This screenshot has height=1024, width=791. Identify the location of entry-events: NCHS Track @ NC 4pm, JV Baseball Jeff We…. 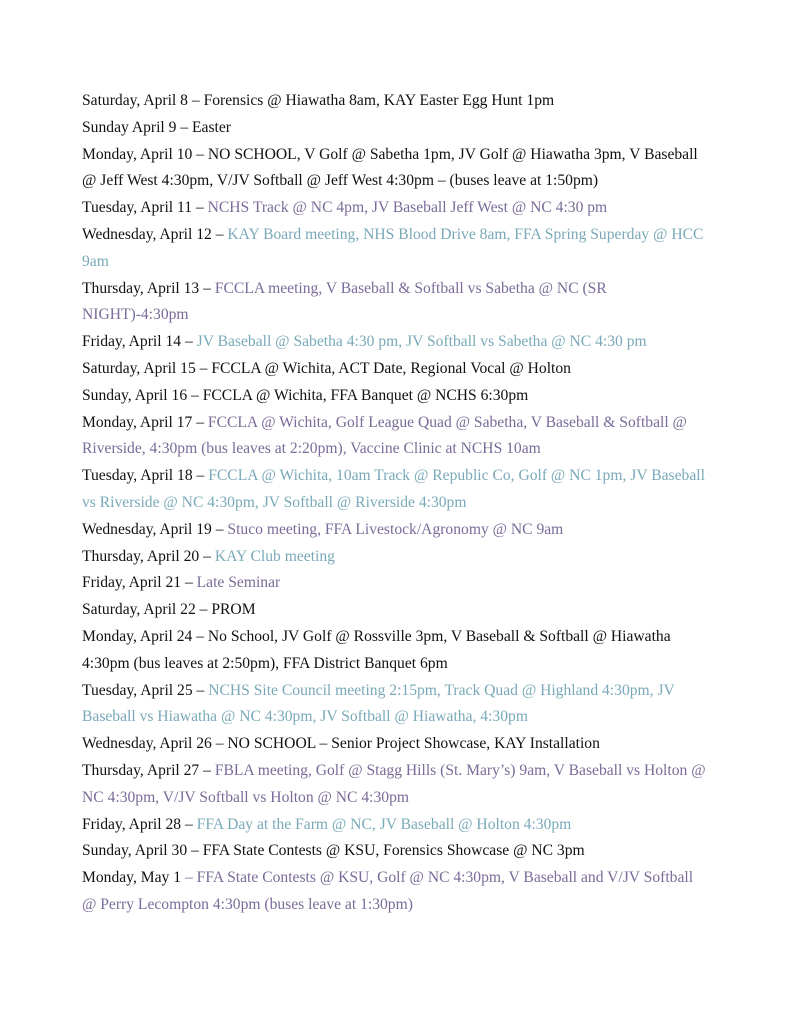
(407, 208).